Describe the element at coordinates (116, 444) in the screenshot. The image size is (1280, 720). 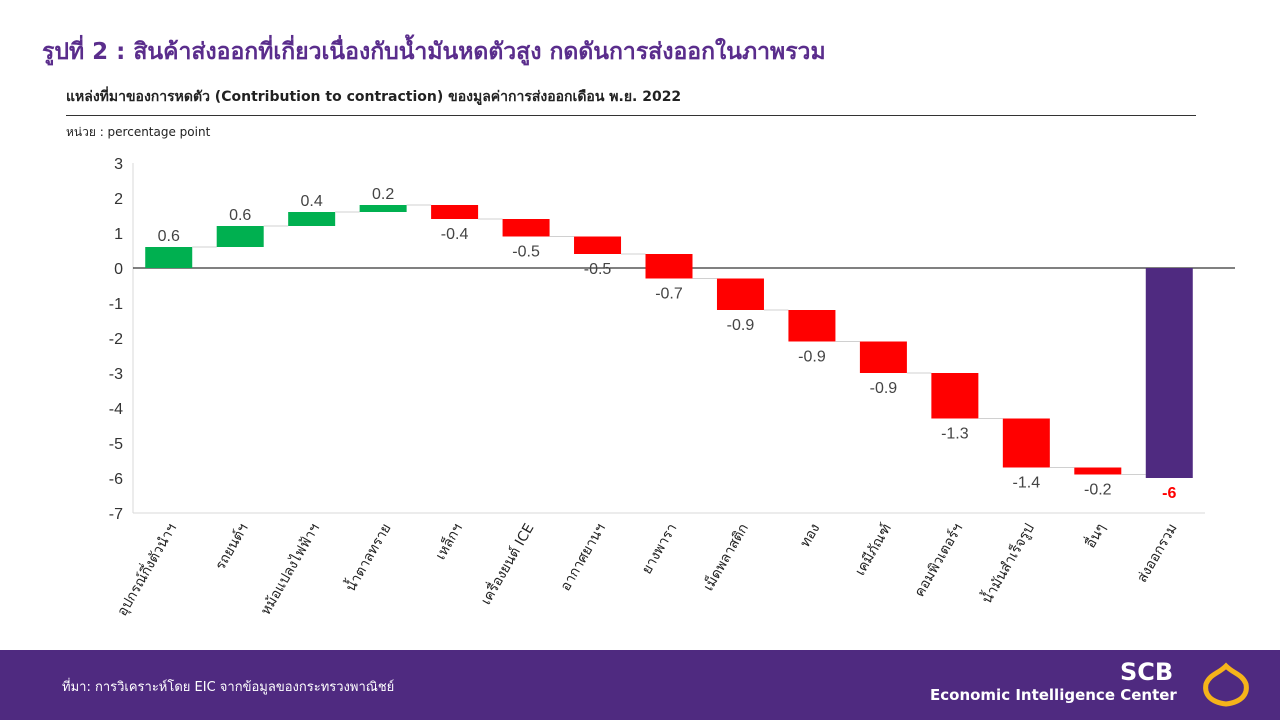
I see `y-tick-label: -5` at that location.